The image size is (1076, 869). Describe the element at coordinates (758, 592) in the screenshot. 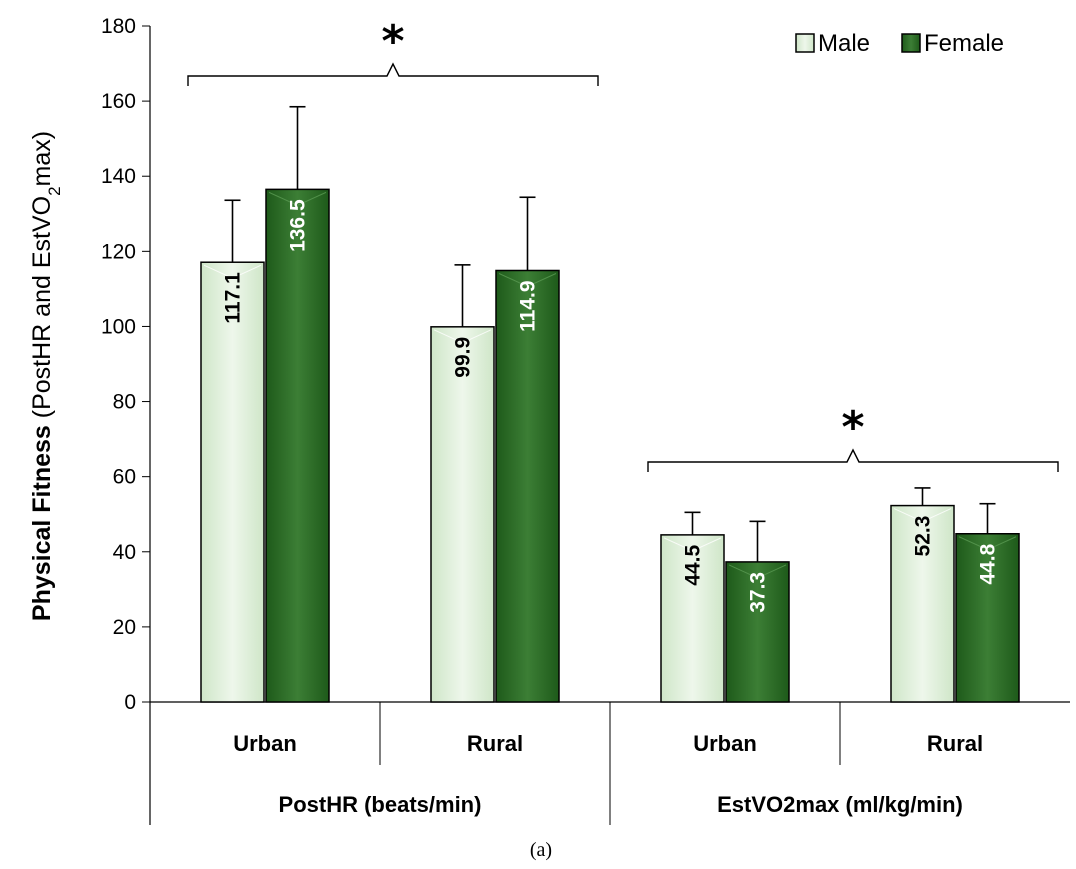

I see `data-label: 37.3` at that location.